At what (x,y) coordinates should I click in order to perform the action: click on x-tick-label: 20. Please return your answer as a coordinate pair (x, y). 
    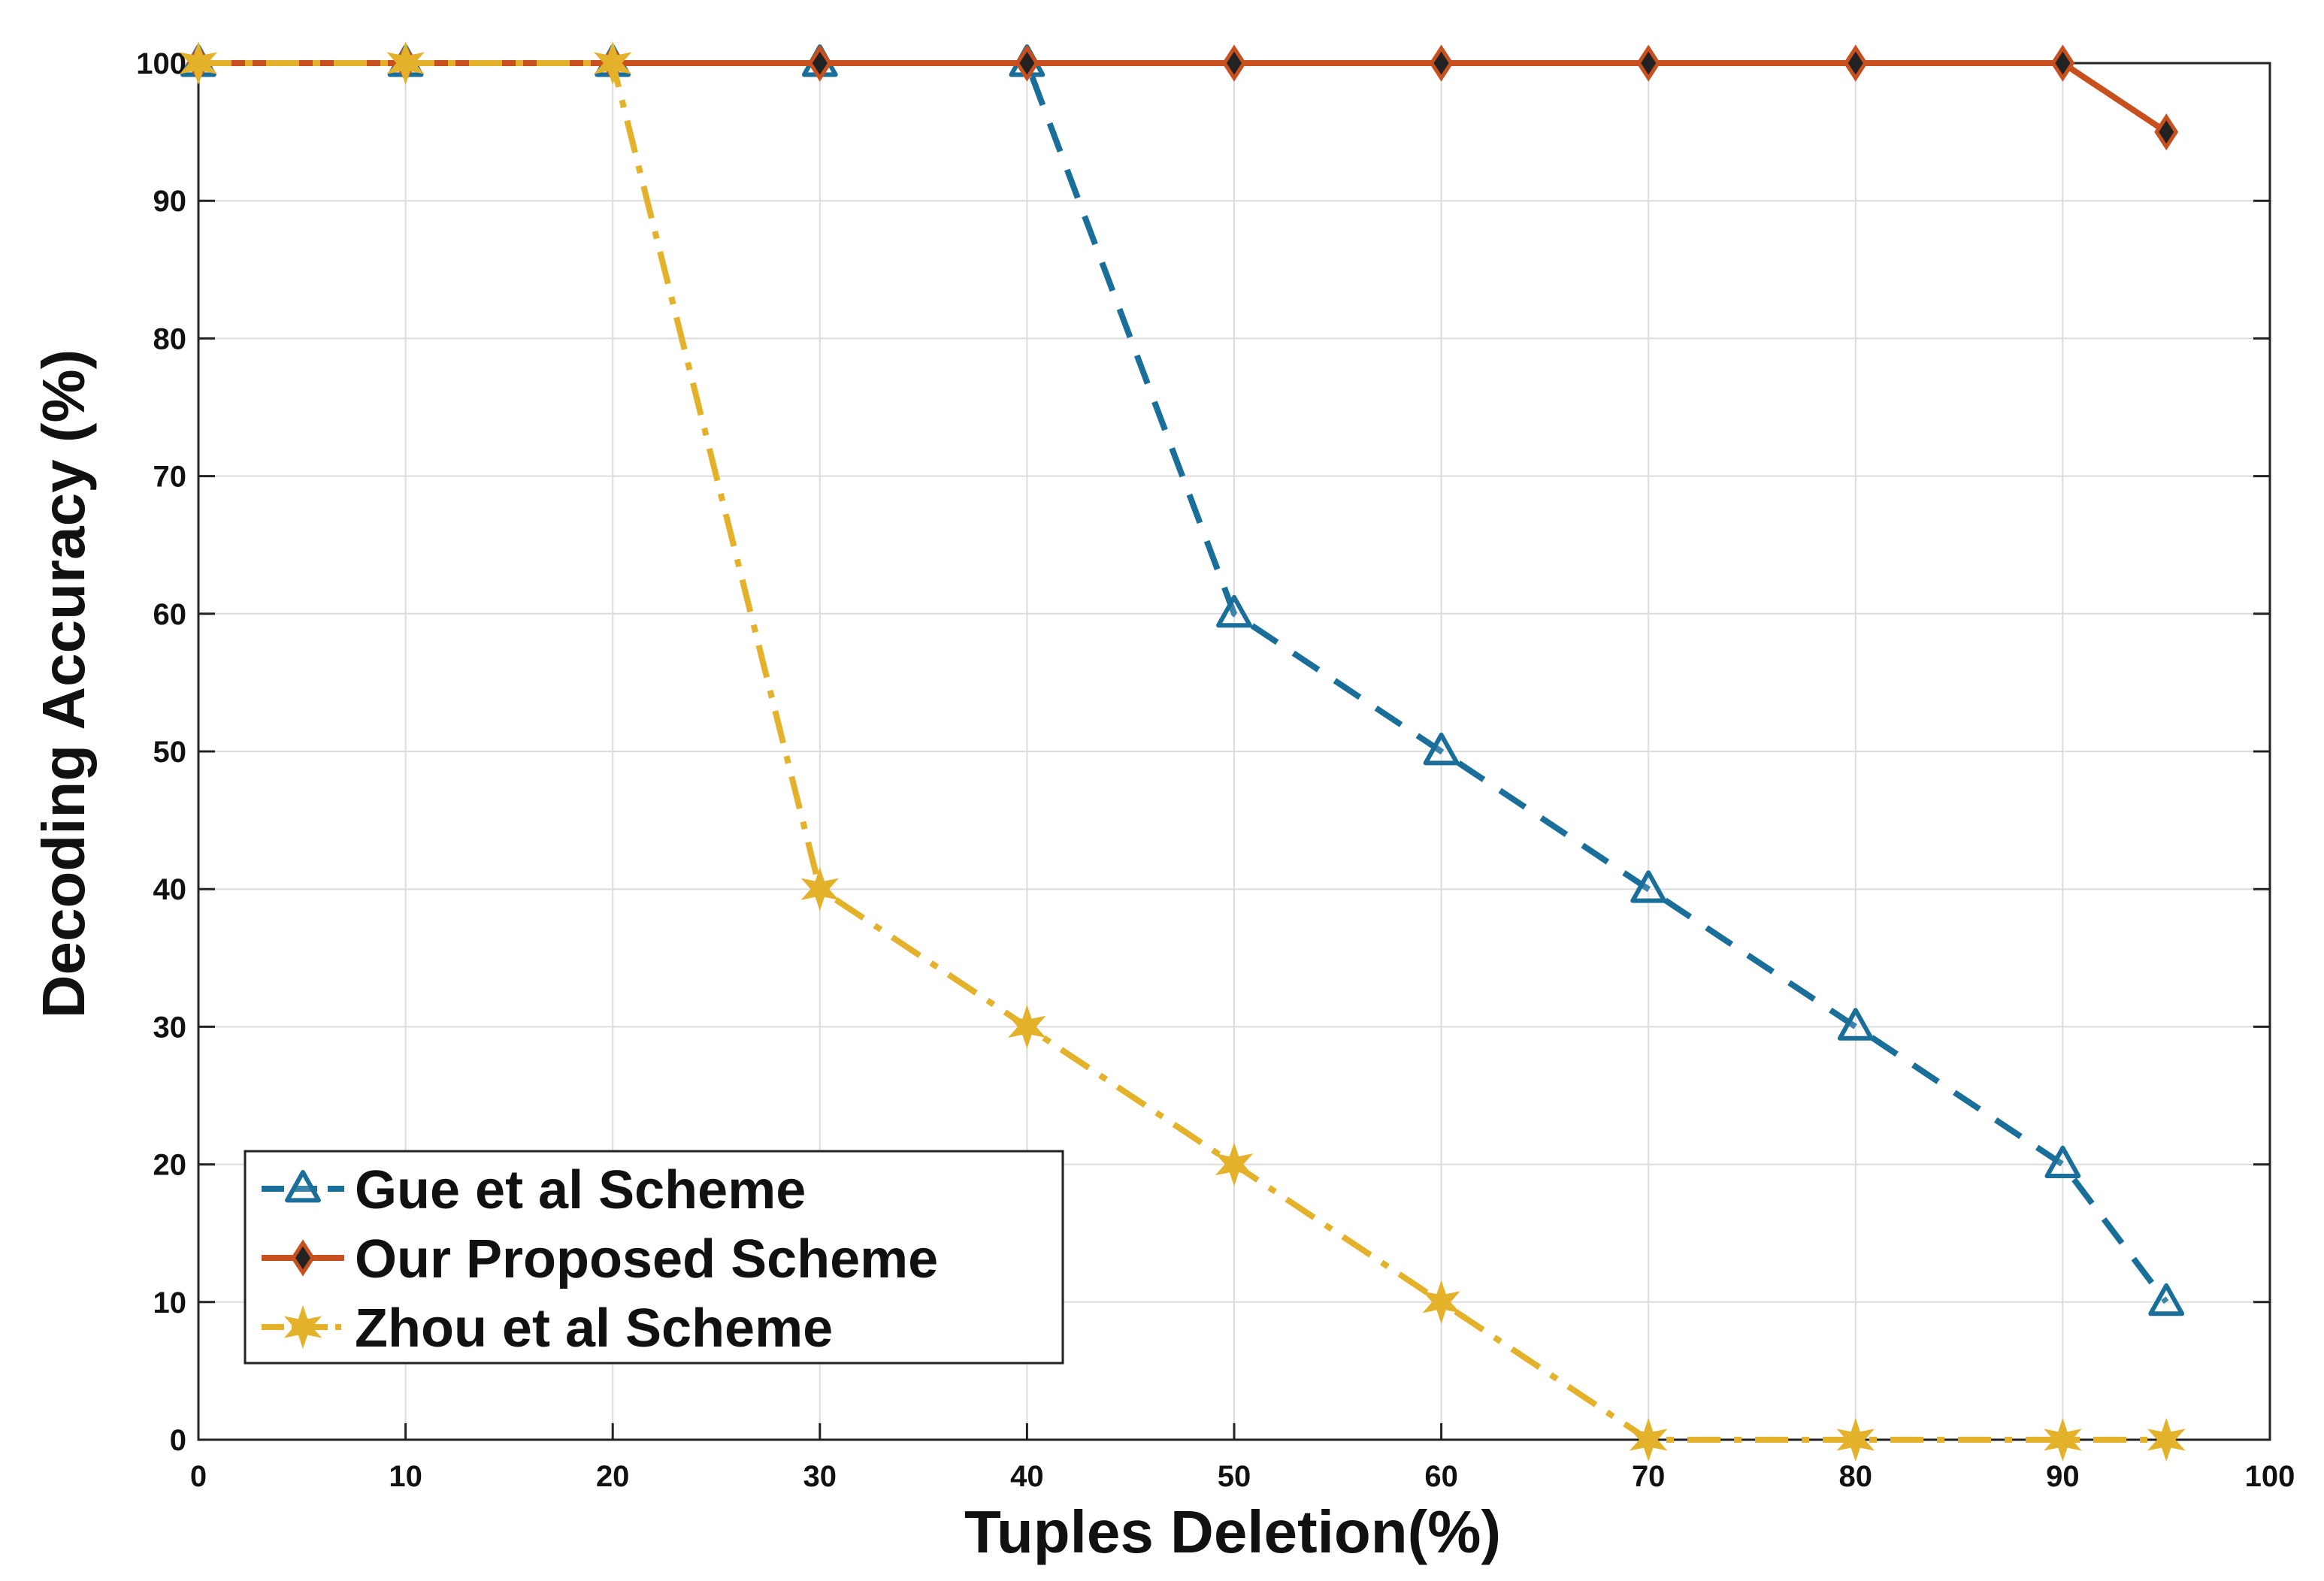
    Looking at the image, I should click on (613, 1476).